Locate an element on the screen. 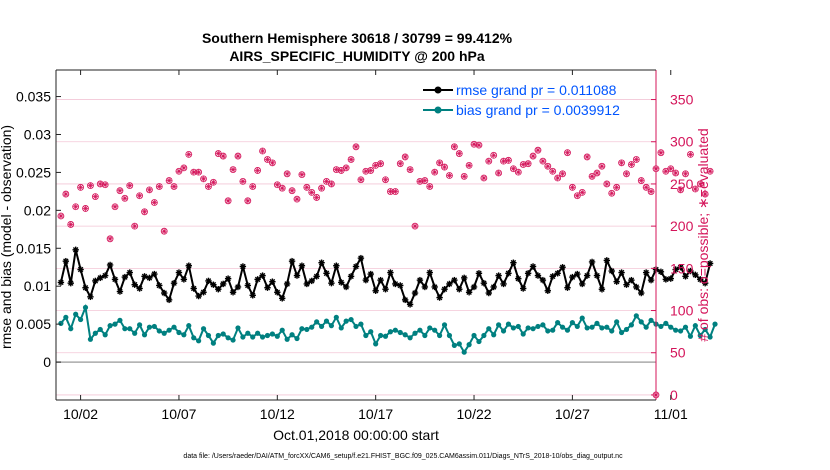 The height and width of the screenshot is (470, 830). y-left-tick-label: 0 is located at coordinates (47, 362).